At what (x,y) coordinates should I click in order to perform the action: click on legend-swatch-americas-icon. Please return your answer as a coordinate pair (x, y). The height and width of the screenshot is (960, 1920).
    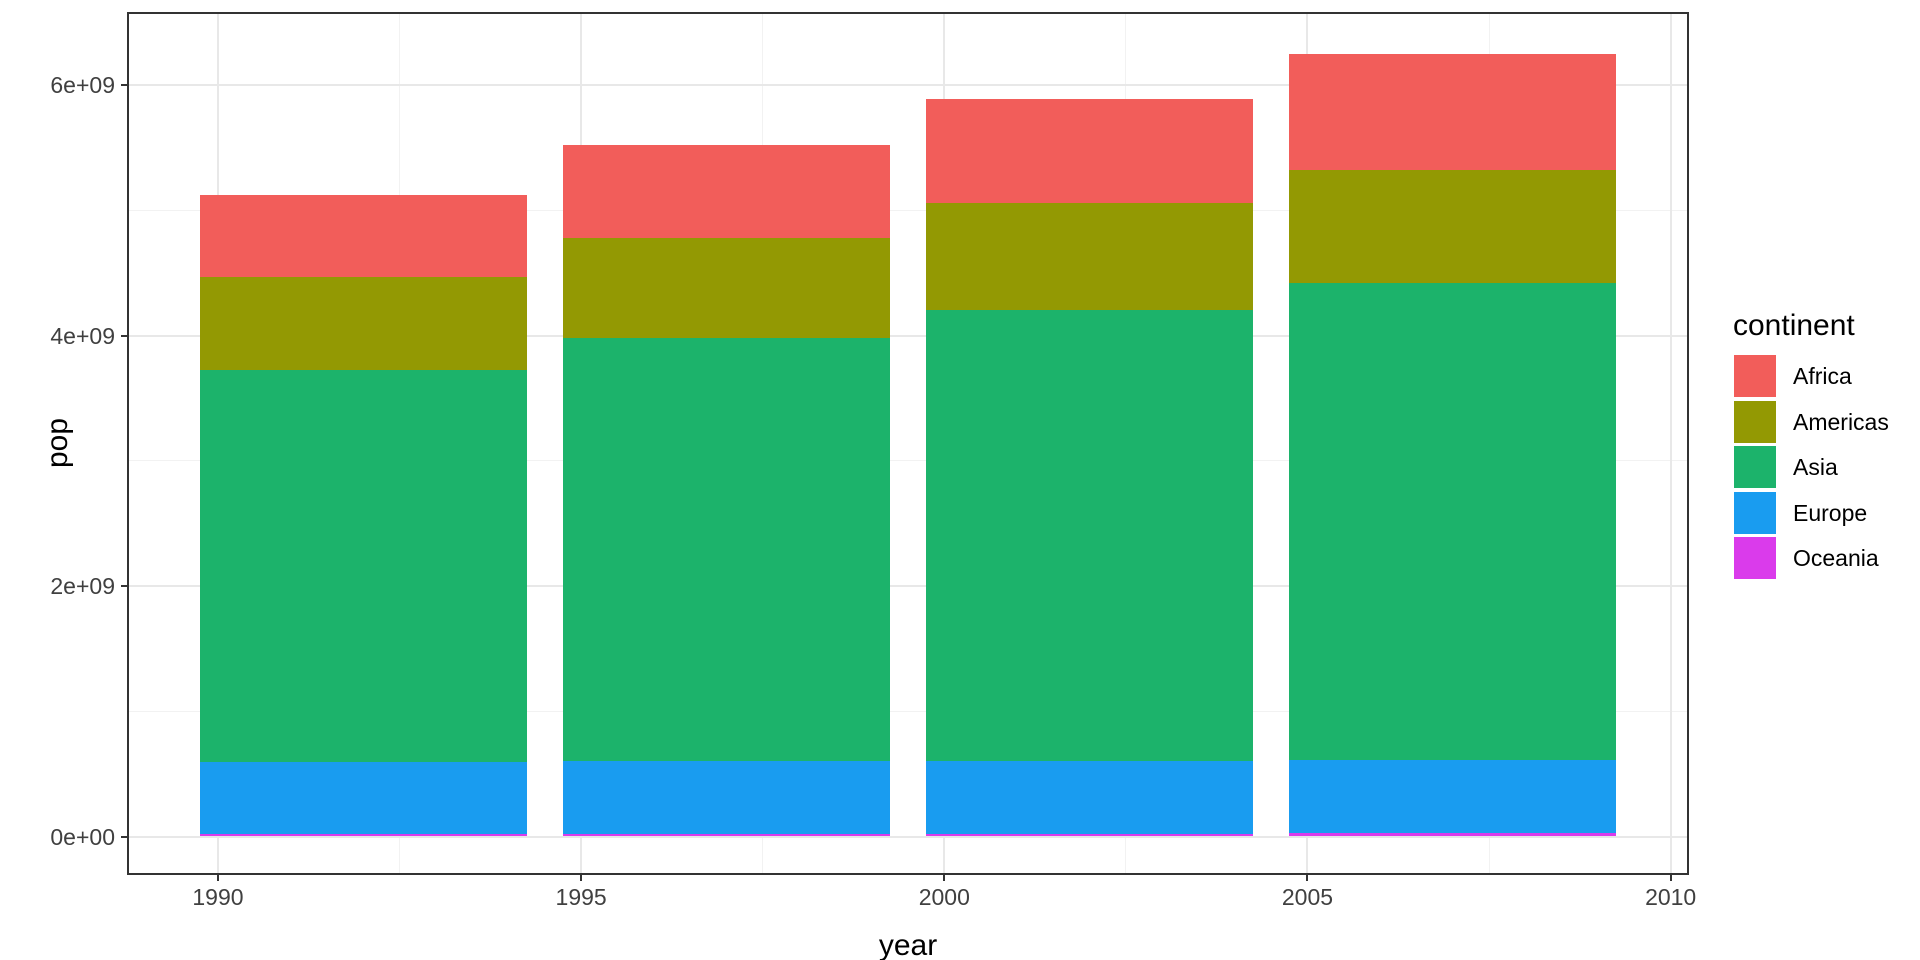
    Looking at the image, I should click on (1755, 421).